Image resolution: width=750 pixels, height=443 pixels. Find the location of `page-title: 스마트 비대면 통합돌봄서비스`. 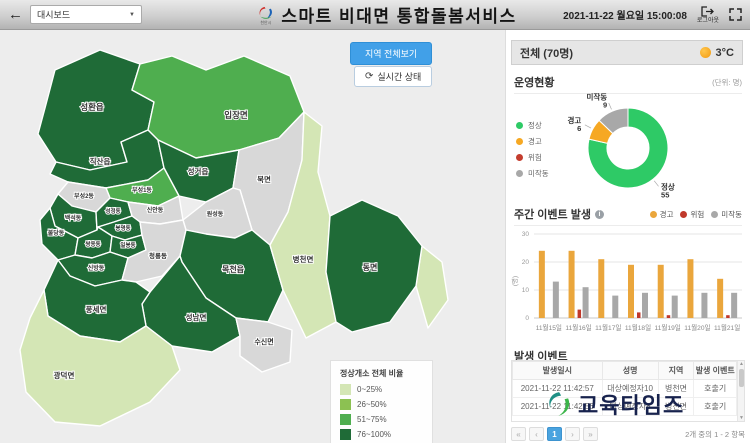

page-title: 스마트 비대면 통합돌봄서비스 is located at coordinates (399, 16).